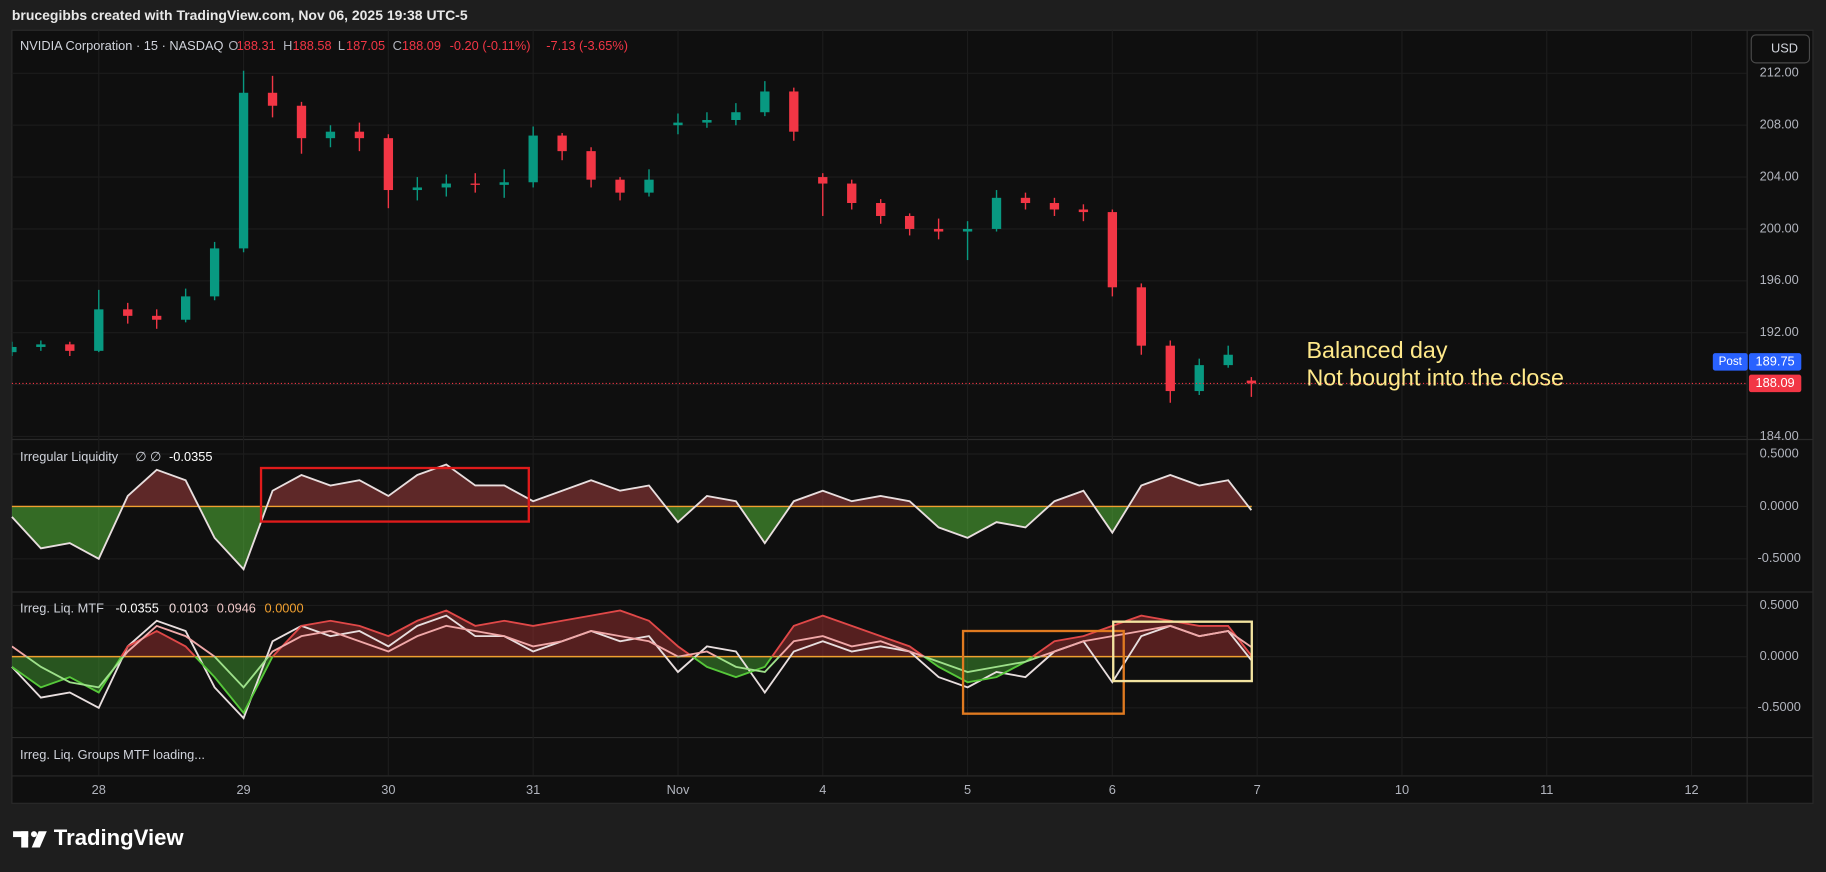 The height and width of the screenshot is (872, 1826). Describe the element at coordinates (119, 837) in the screenshot. I see `footer-logo: TradingView` at that location.